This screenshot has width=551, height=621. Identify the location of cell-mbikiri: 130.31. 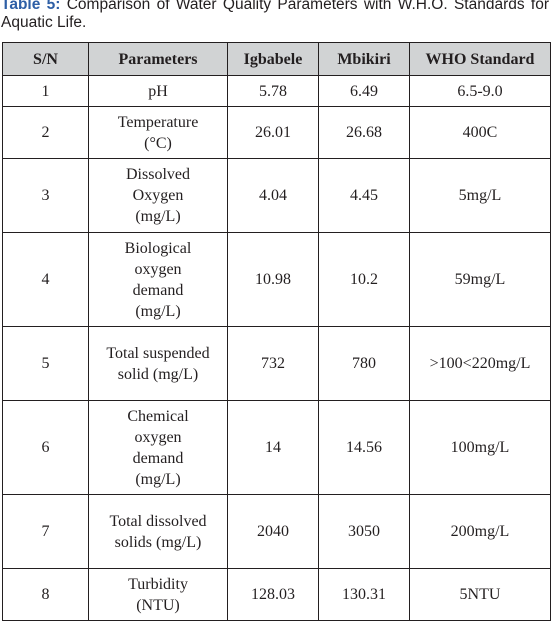
(364, 594).